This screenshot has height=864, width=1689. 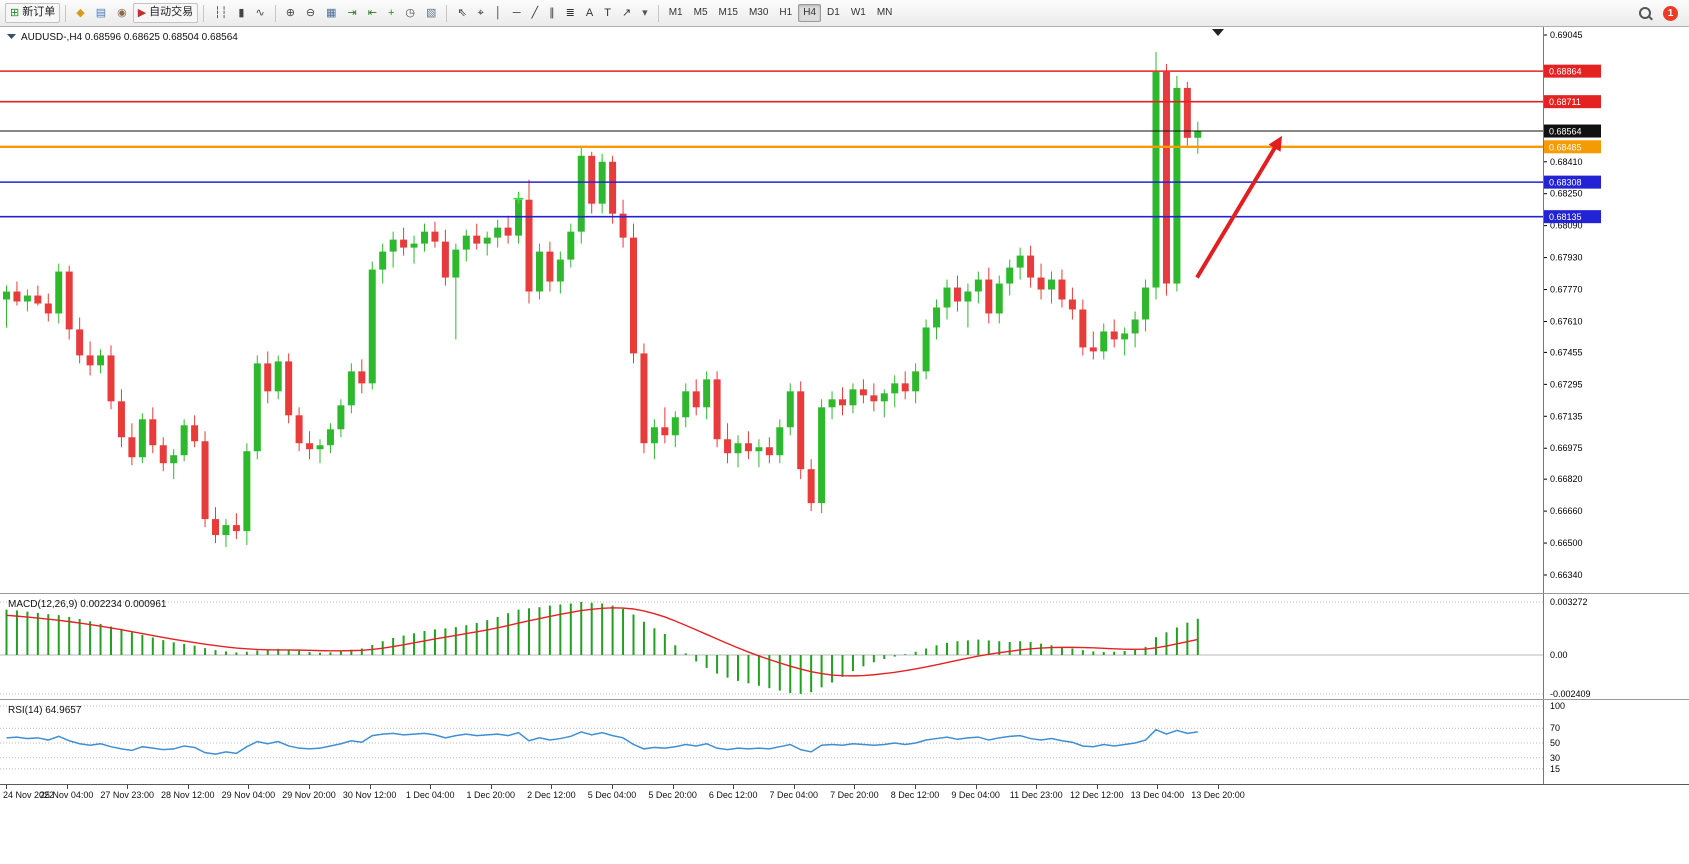 What do you see at coordinates (241, 13) in the screenshot?
I see `candlestick-chart-button: ▮` at bounding box center [241, 13].